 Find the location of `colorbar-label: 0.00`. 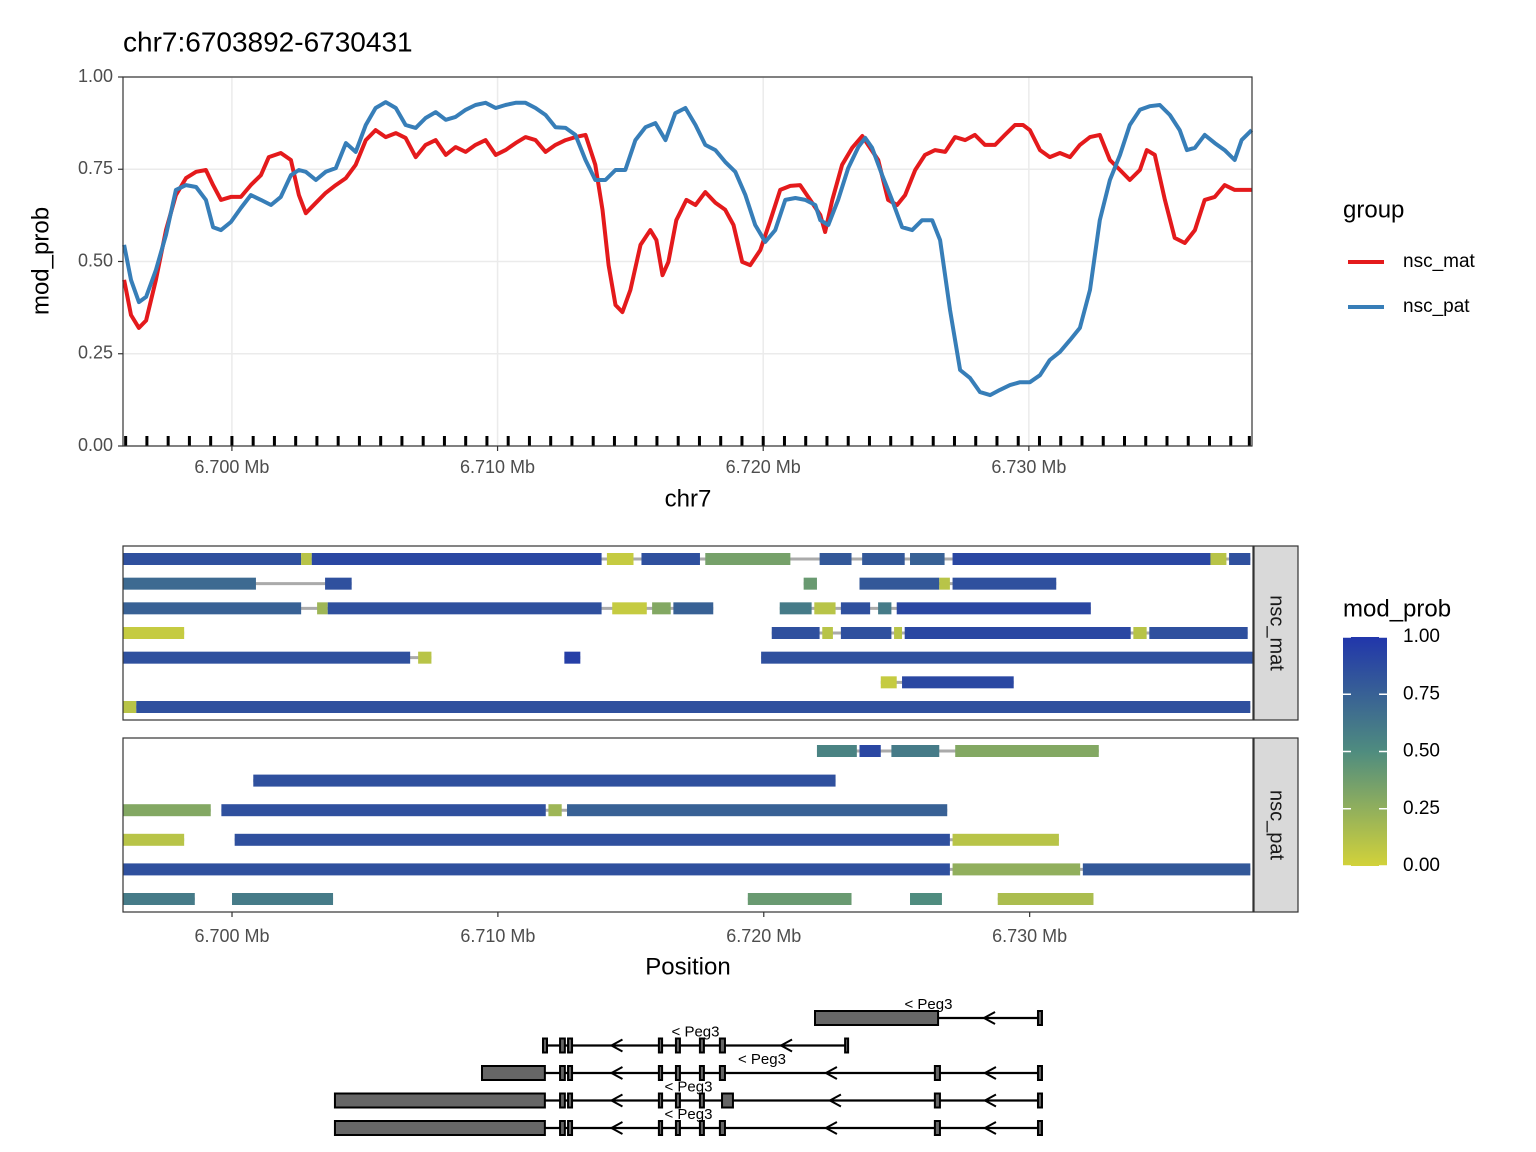

colorbar-label: 0.00 is located at coordinates (1421, 865).